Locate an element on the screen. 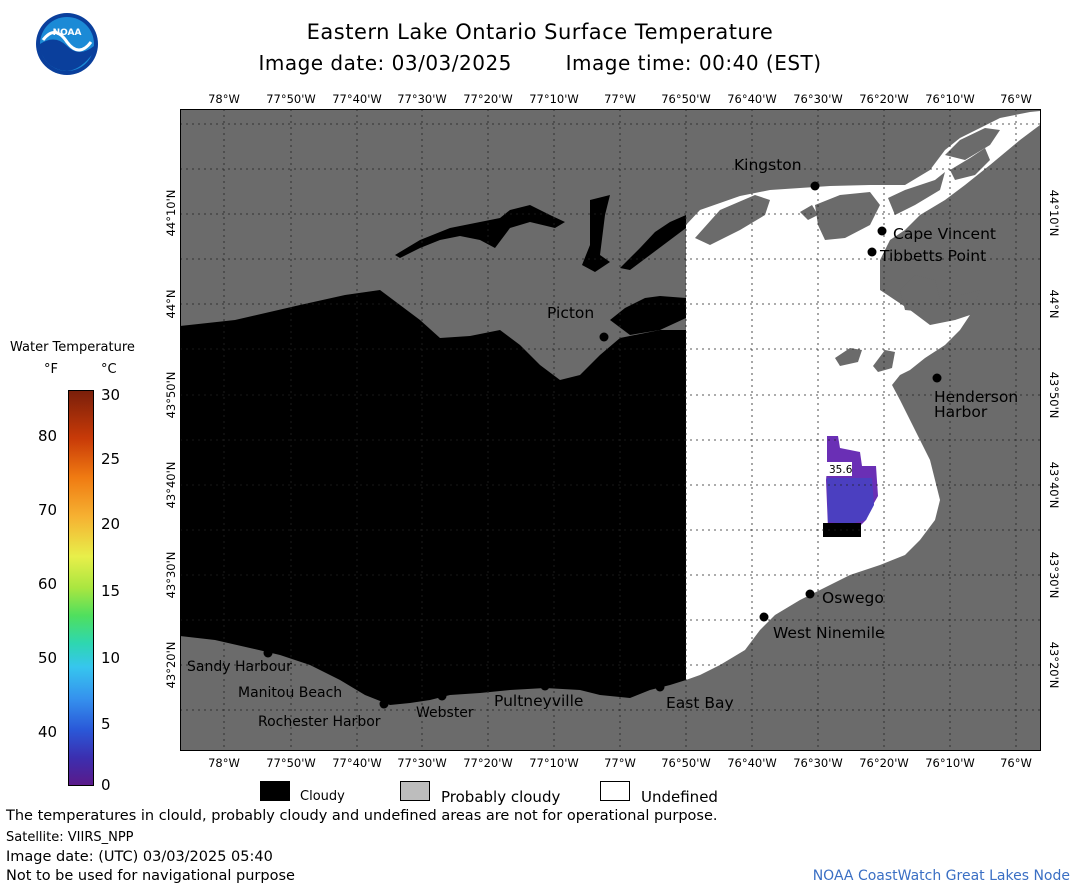 This screenshot has height=892, width=1080. rochester-harbor-marker is located at coordinates (384, 704).